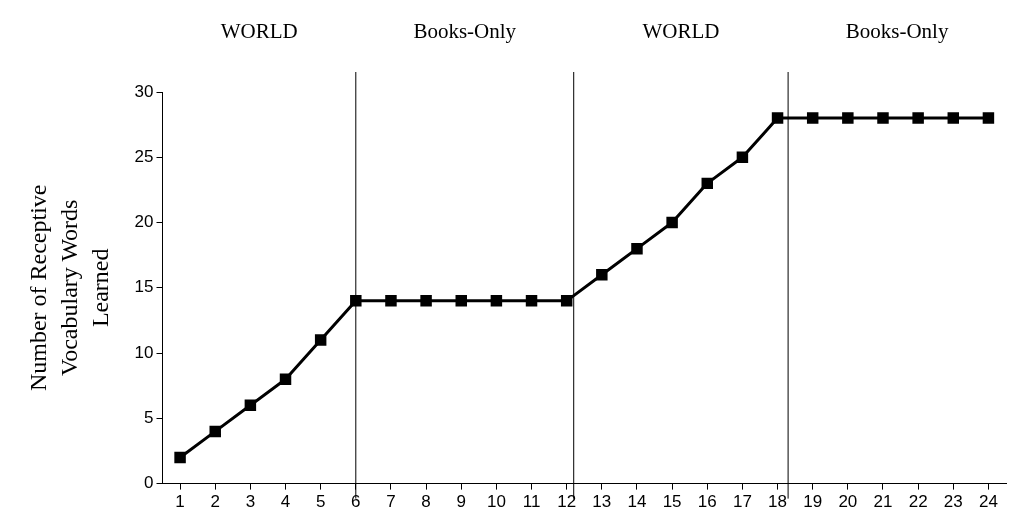  I want to click on x-tick-label: 24, so click(988, 502).